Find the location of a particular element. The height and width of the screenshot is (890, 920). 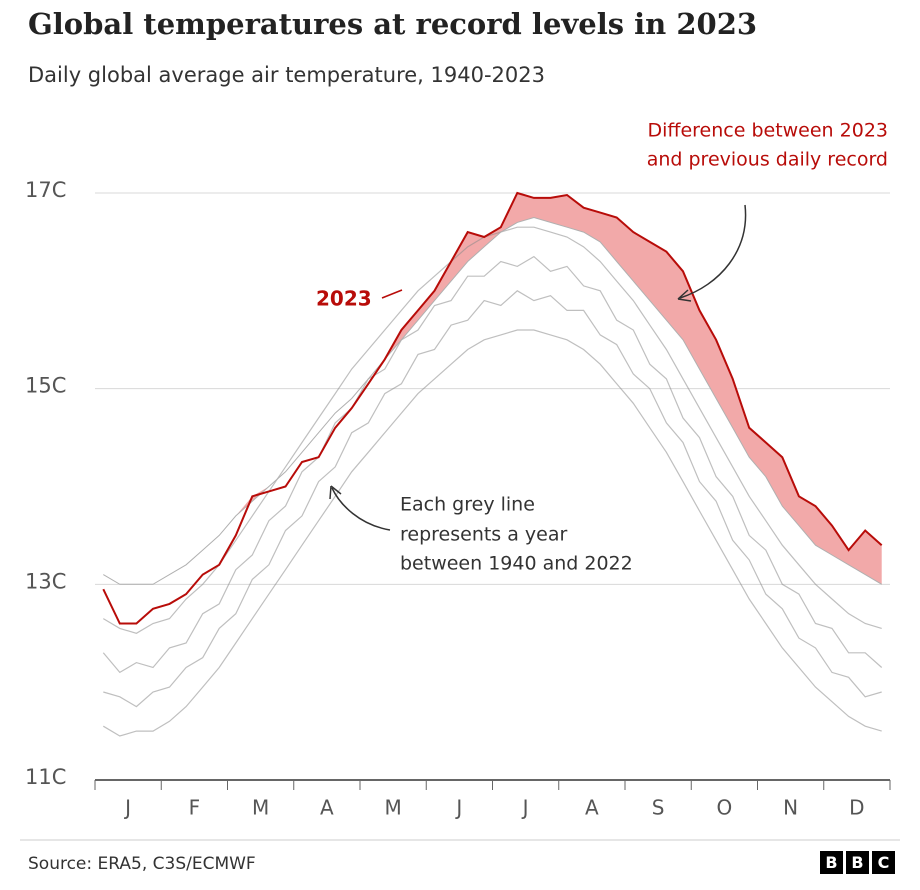

annotation: Each grey line is located at coordinates (467, 505).